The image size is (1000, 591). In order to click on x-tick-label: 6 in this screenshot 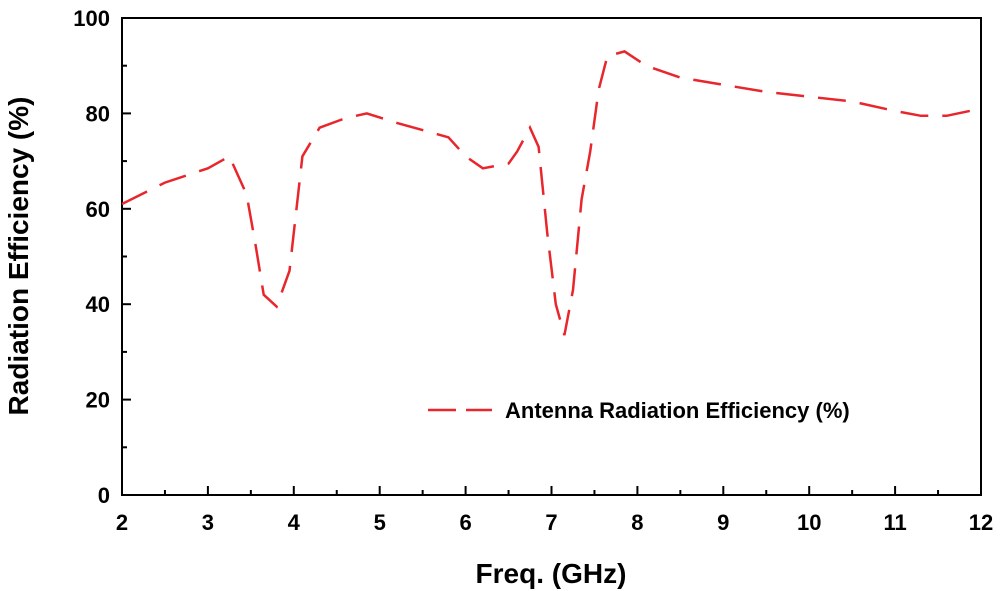, I will do `click(465, 522)`.